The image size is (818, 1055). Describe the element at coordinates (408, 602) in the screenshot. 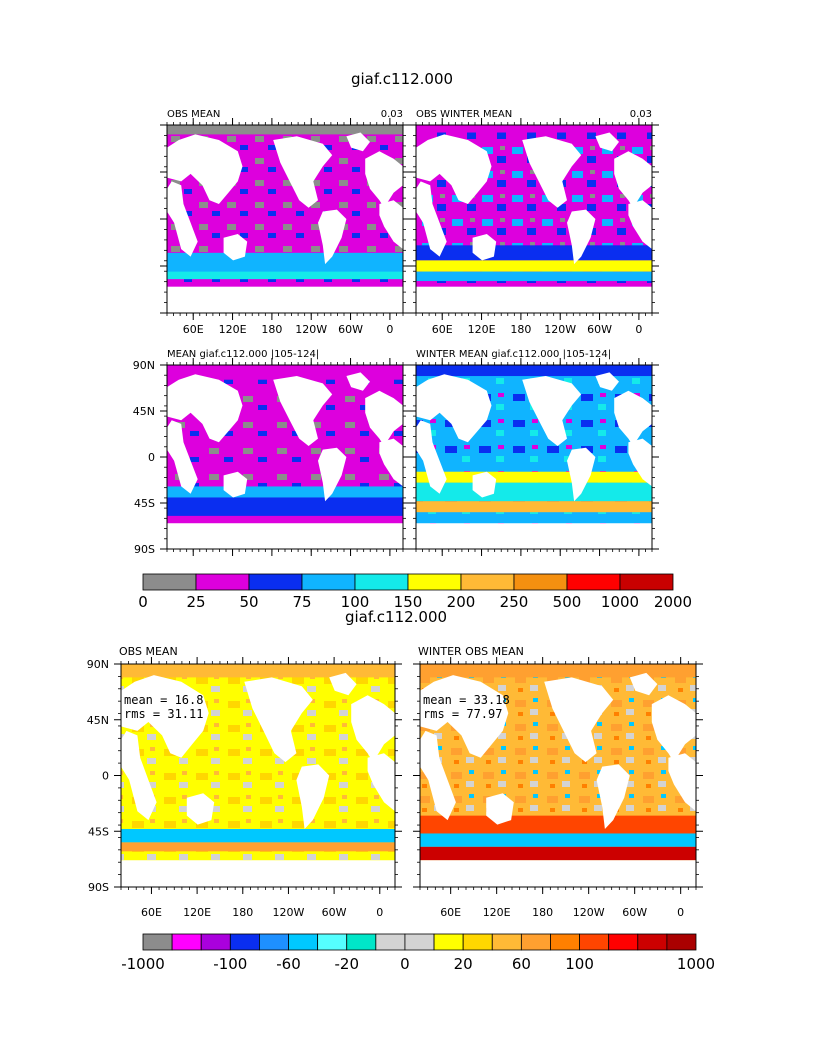

I see `colorbar-label: 150` at that location.